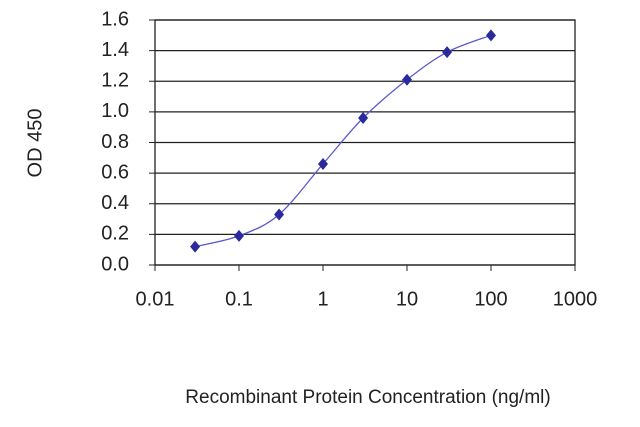 The height and width of the screenshot is (427, 640). What do you see at coordinates (115, 203) in the screenshot?
I see `y-tick-label: 0.4` at bounding box center [115, 203].